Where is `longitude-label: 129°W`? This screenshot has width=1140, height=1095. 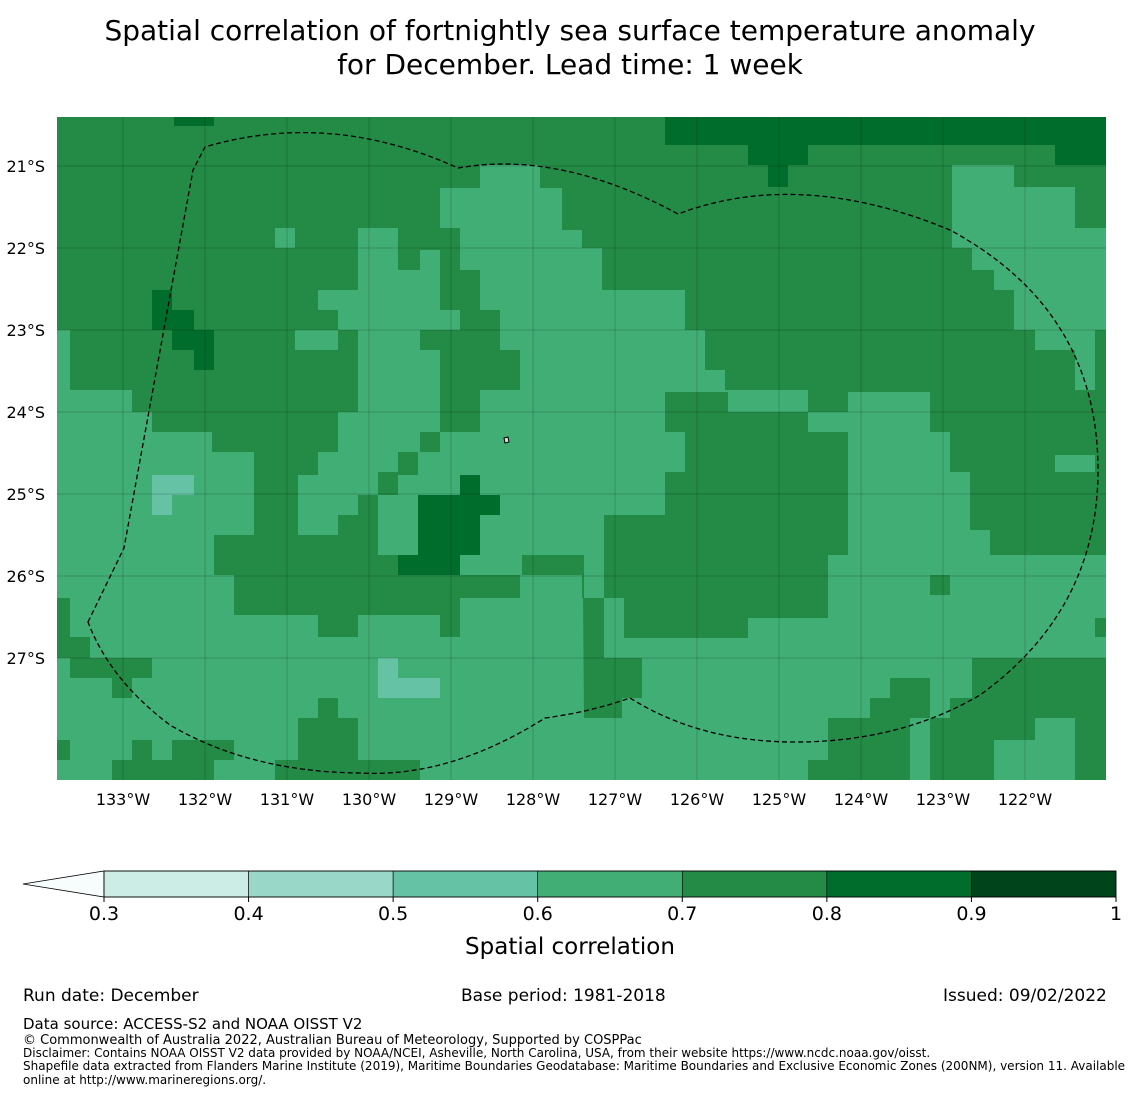
longitude-label: 129°W is located at coordinates (451, 799).